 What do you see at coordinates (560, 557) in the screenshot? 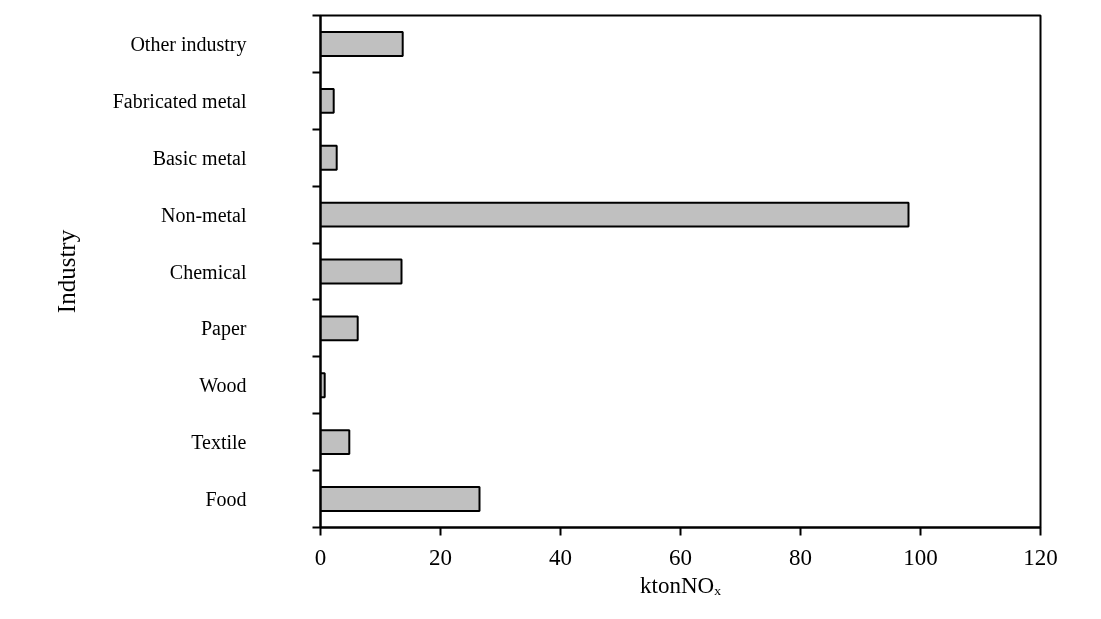
I see `x-tick-label: 40` at bounding box center [560, 557].